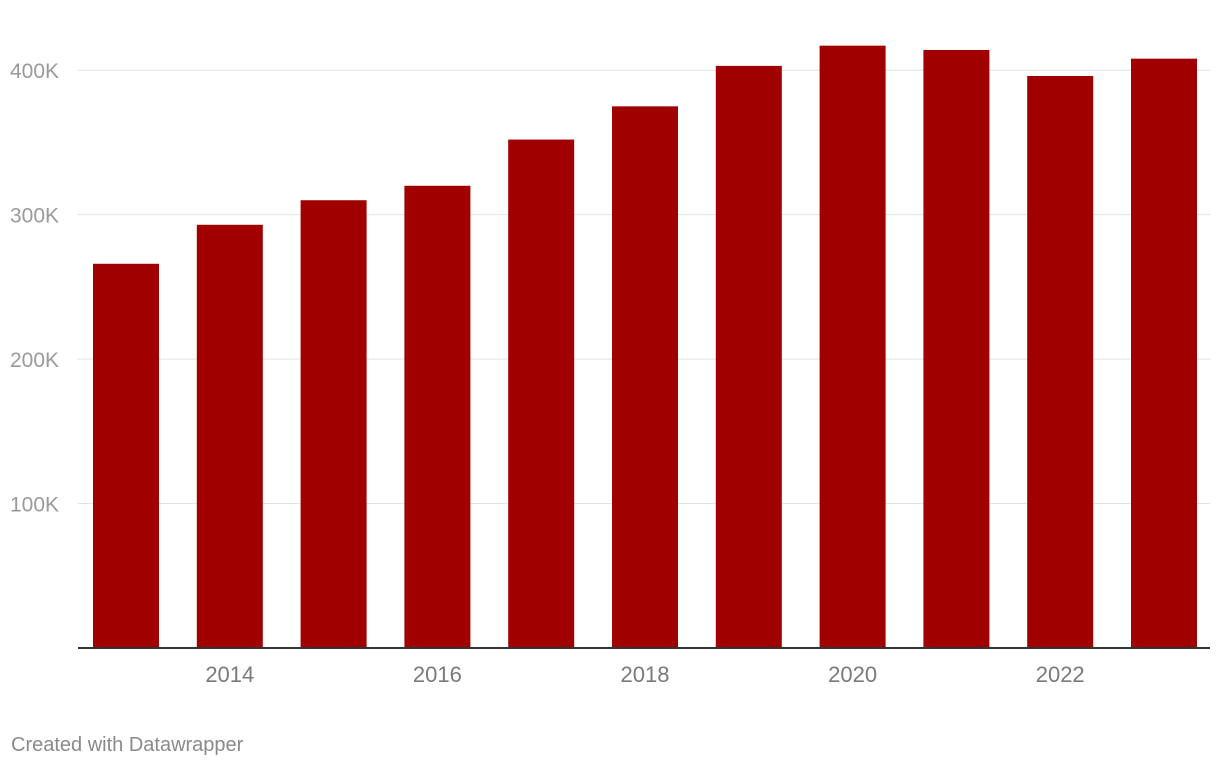  What do you see at coordinates (437, 674) in the screenshot?
I see `x-tick-label: 2016` at bounding box center [437, 674].